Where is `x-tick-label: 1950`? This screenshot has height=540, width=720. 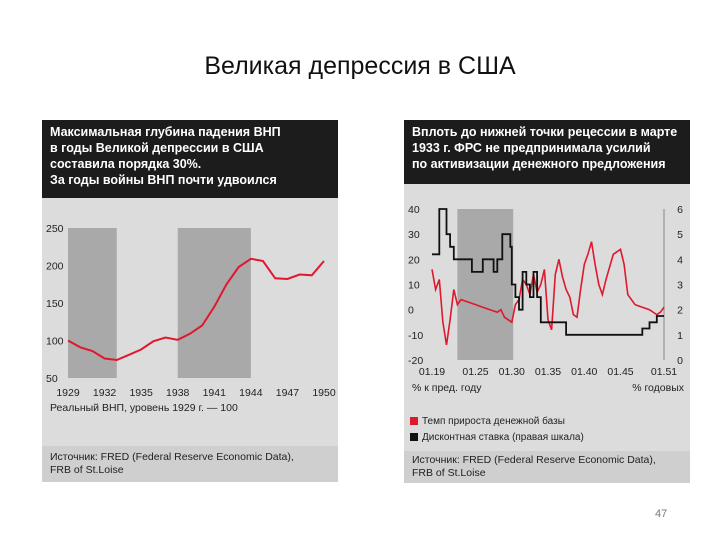
x-tick-label: 1950 is located at coordinates (324, 393).